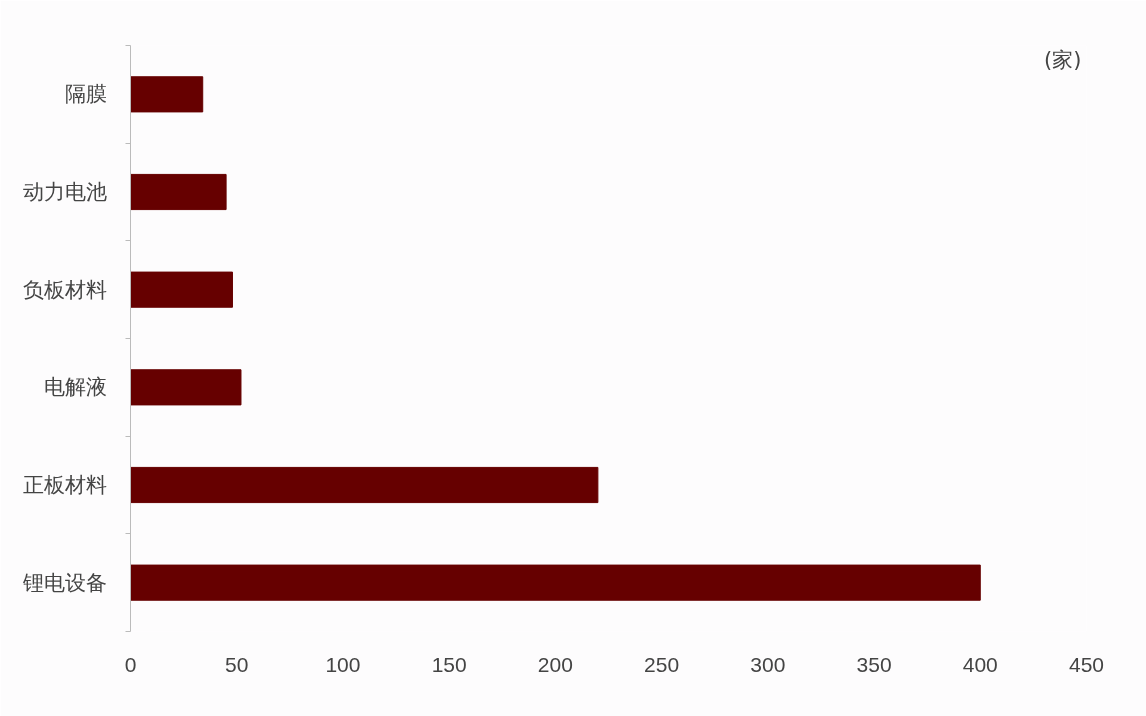  What do you see at coordinates (555, 664) in the screenshot?
I see `x-tick-label: 200` at bounding box center [555, 664].